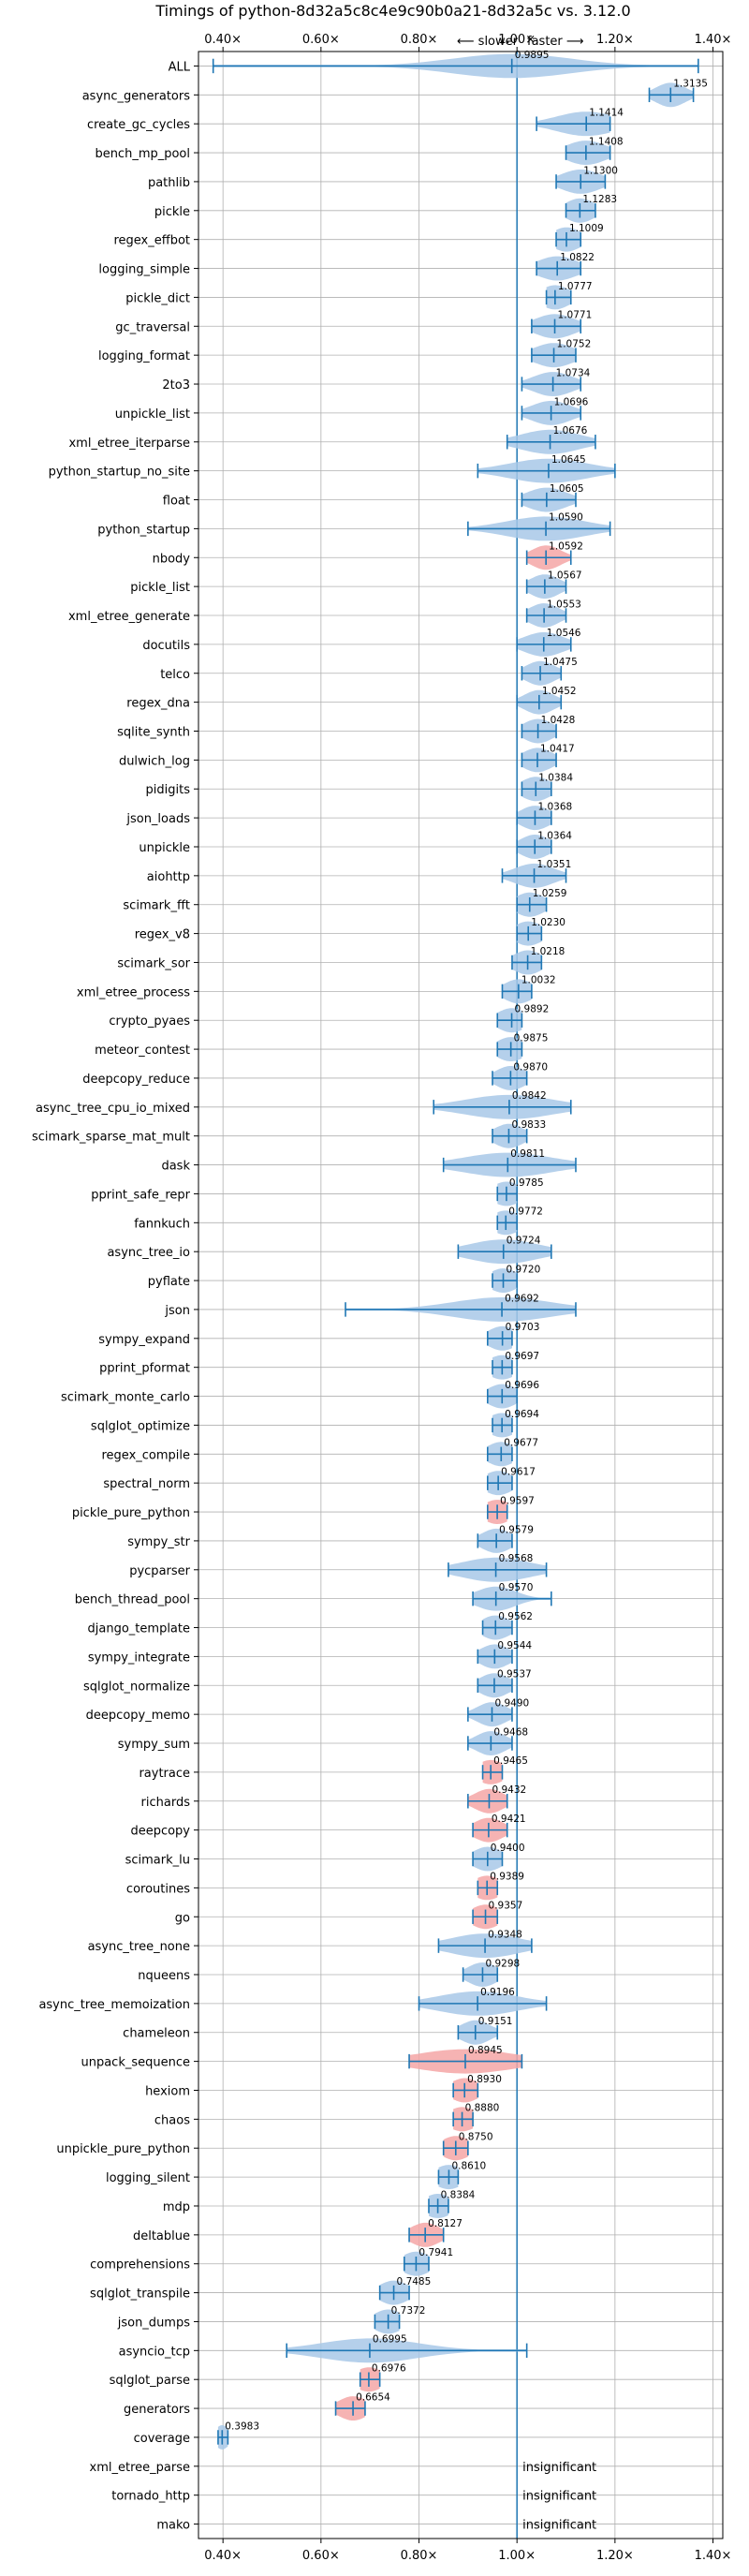 The image size is (749, 2576). Describe the element at coordinates (600, 171) in the screenshot. I see `value-label: 1.1300` at that location.